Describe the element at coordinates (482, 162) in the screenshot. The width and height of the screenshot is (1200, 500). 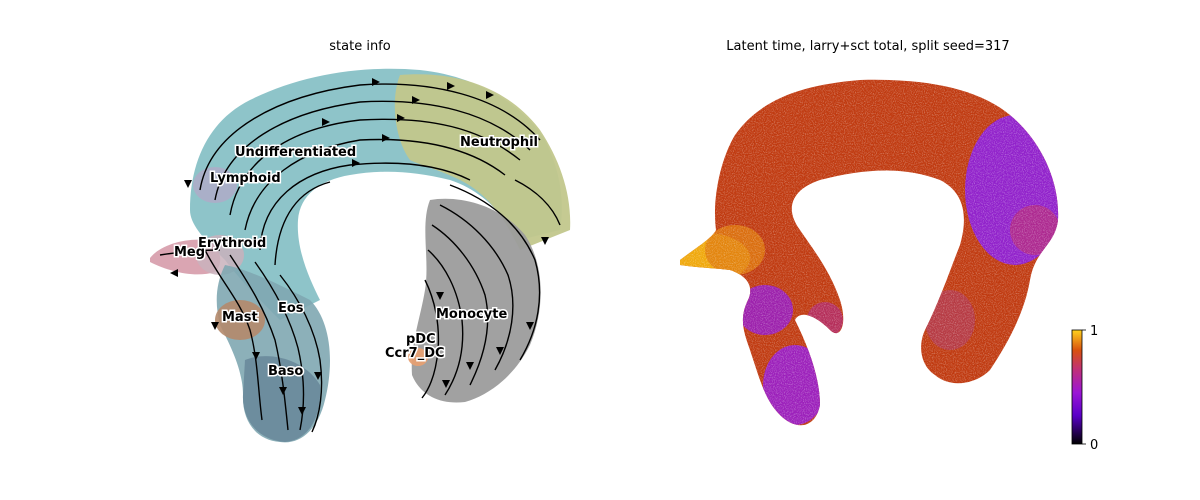
I see `region-neutrophil` at that location.